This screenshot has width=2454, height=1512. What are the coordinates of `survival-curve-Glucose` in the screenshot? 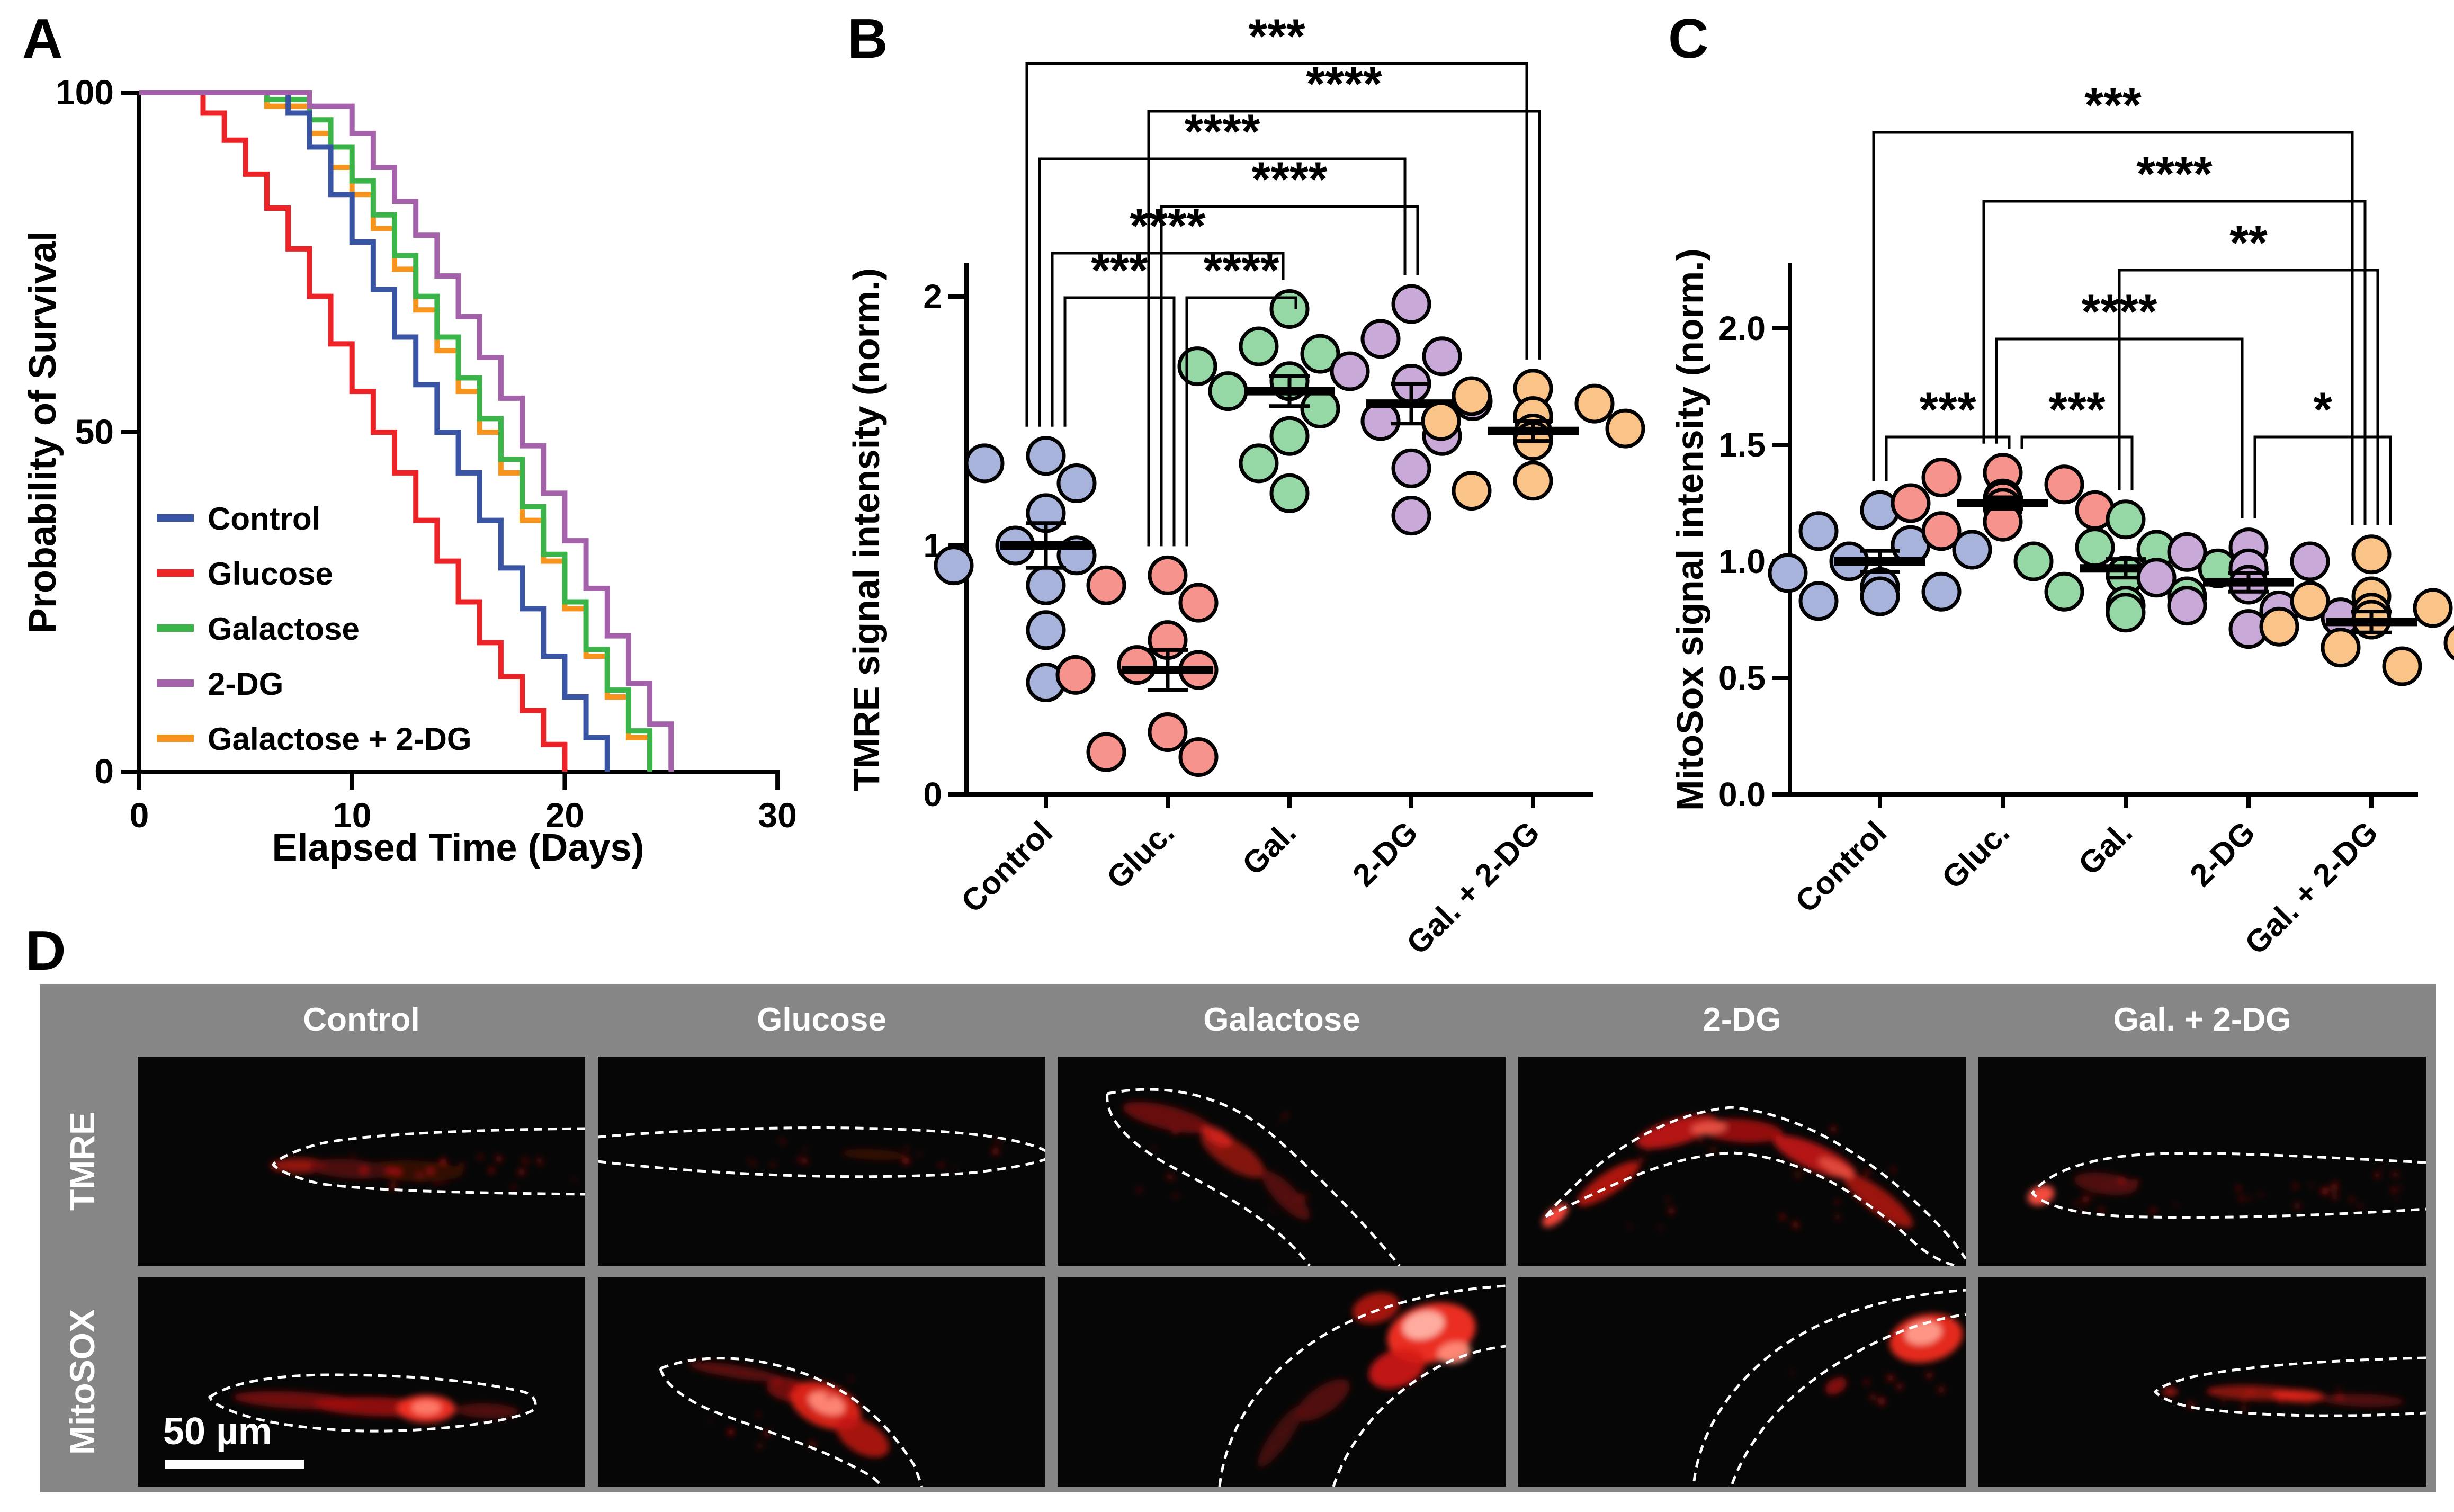 It's located at (353, 431).